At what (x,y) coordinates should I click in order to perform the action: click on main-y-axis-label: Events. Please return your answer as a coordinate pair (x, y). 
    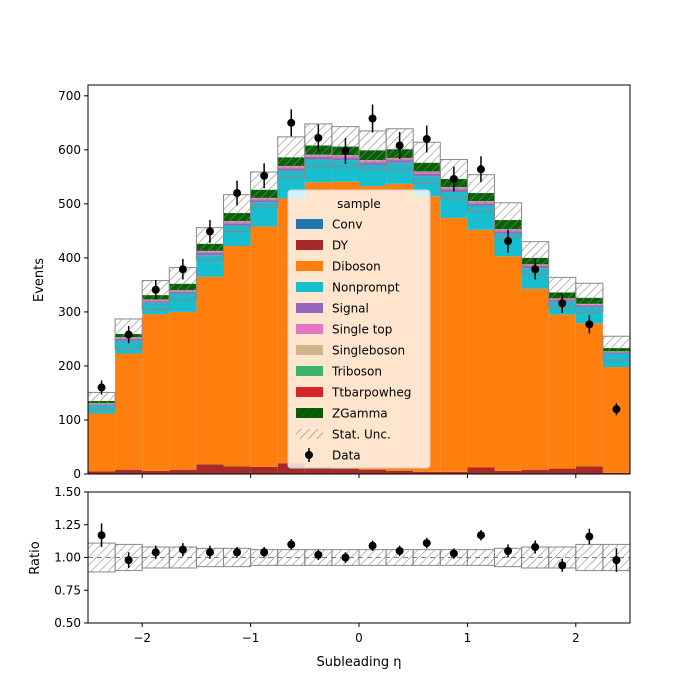
    Looking at the image, I should click on (39, 280).